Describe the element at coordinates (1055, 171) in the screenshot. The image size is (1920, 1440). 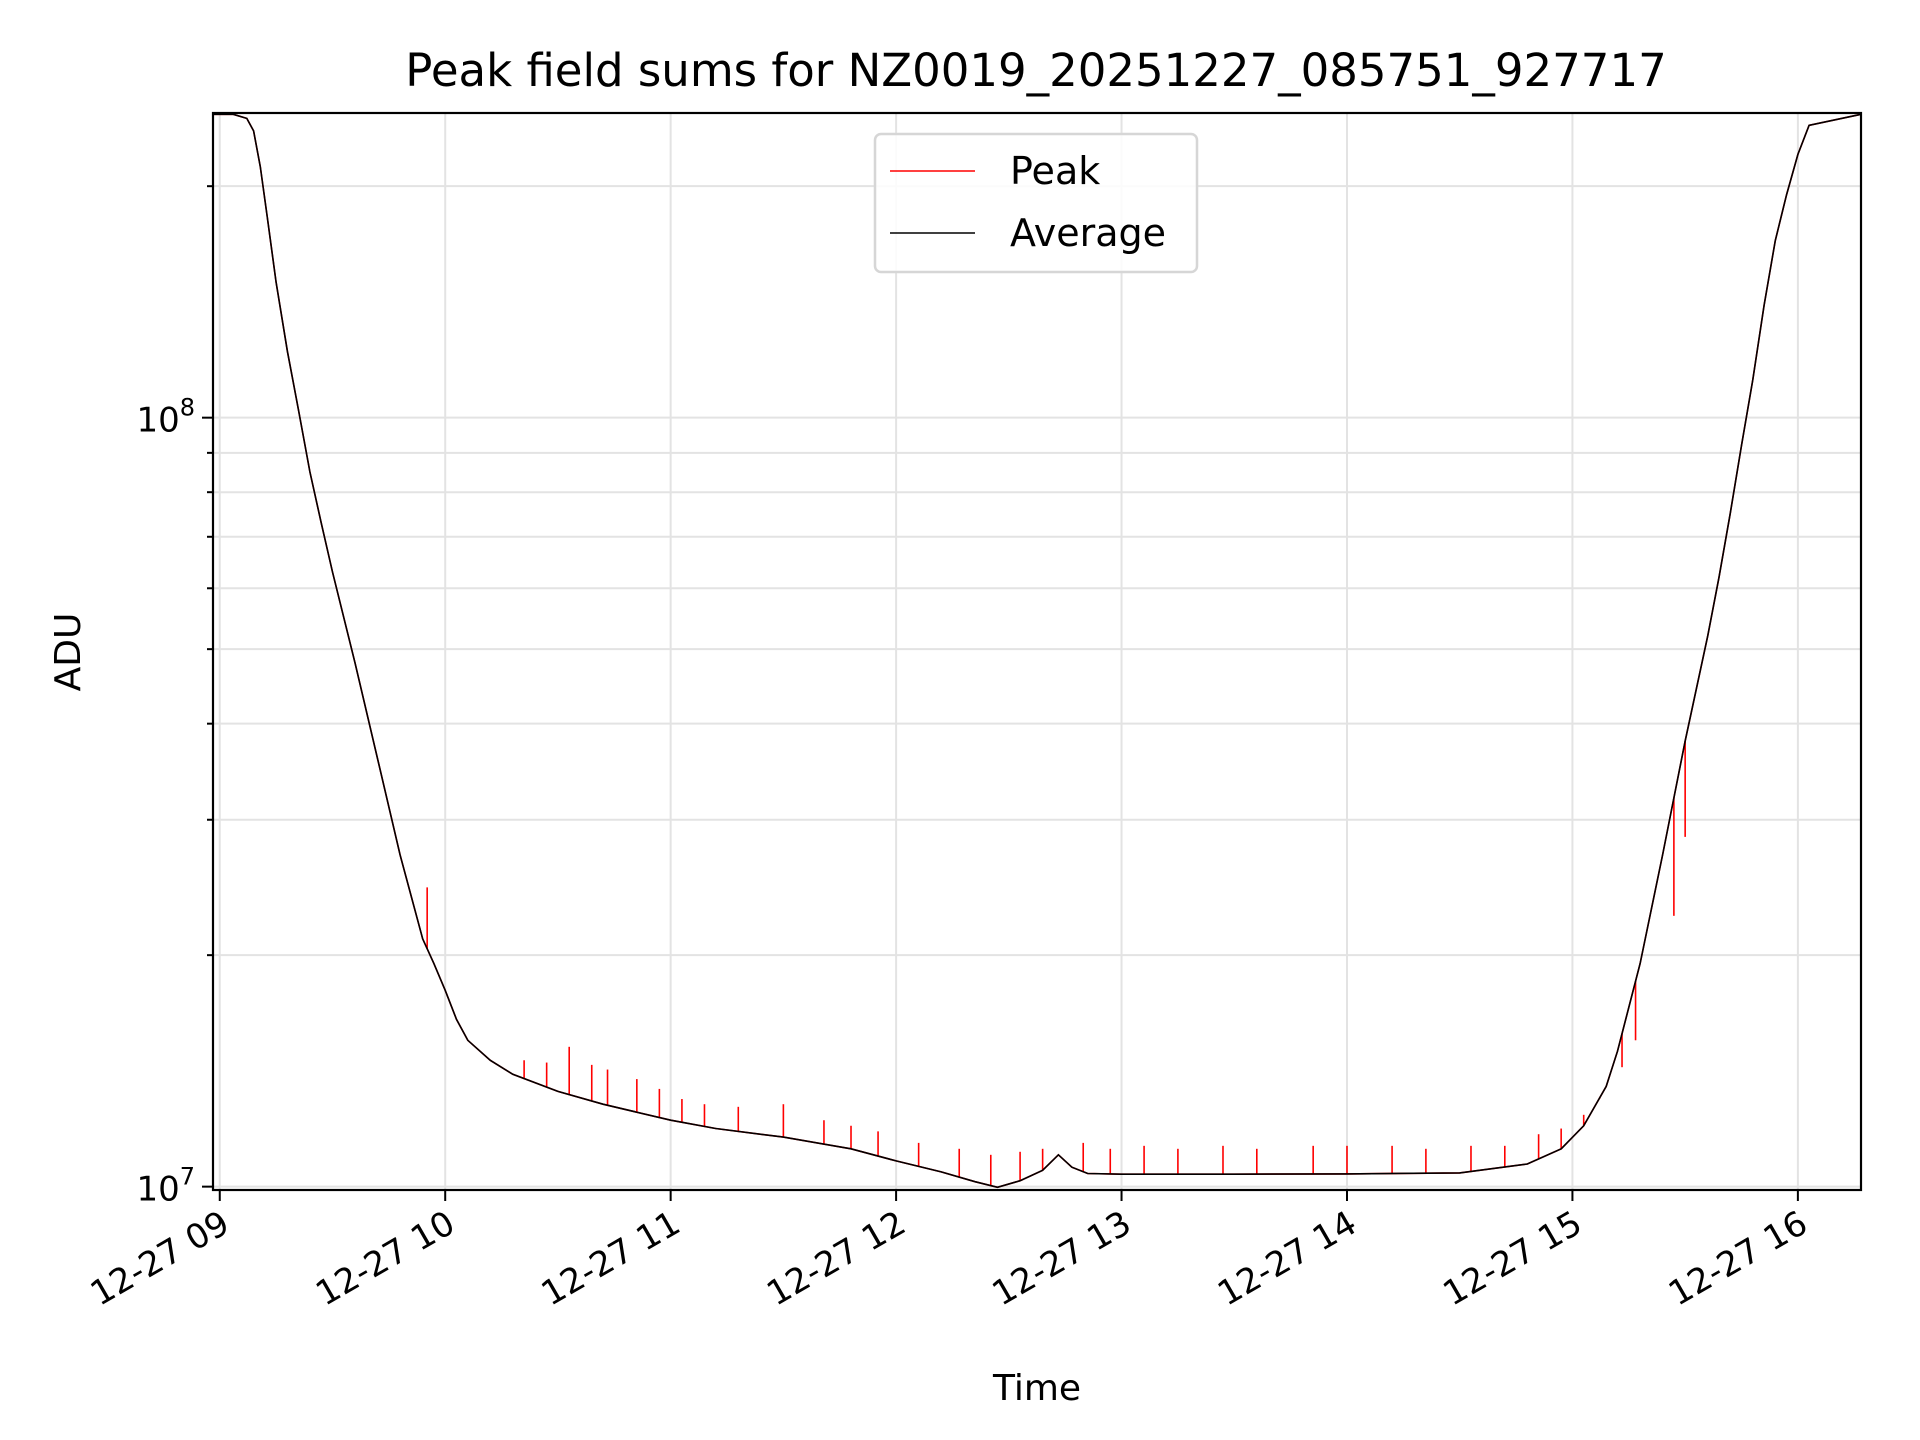
I see `legend-label-peak: Peak` at that location.